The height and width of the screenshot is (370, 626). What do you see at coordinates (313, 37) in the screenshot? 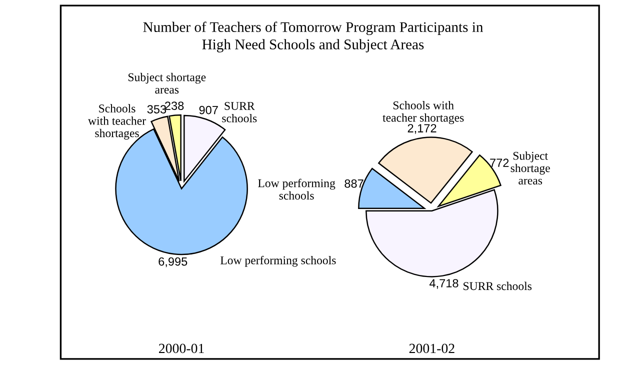
I see `chart-title: Number of Teachers of Tomorrow Program Participants in High Need Schools and Subject Areas` at bounding box center [313, 37].